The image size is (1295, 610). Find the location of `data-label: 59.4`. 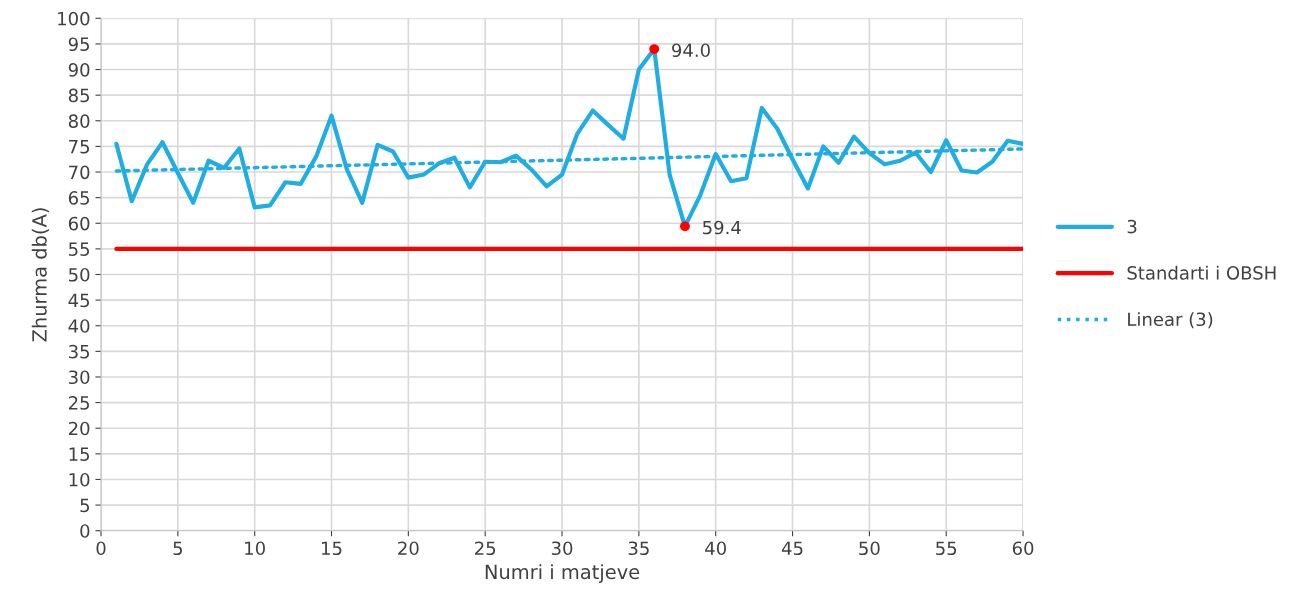

data-label: 59.4 is located at coordinates (722, 227).